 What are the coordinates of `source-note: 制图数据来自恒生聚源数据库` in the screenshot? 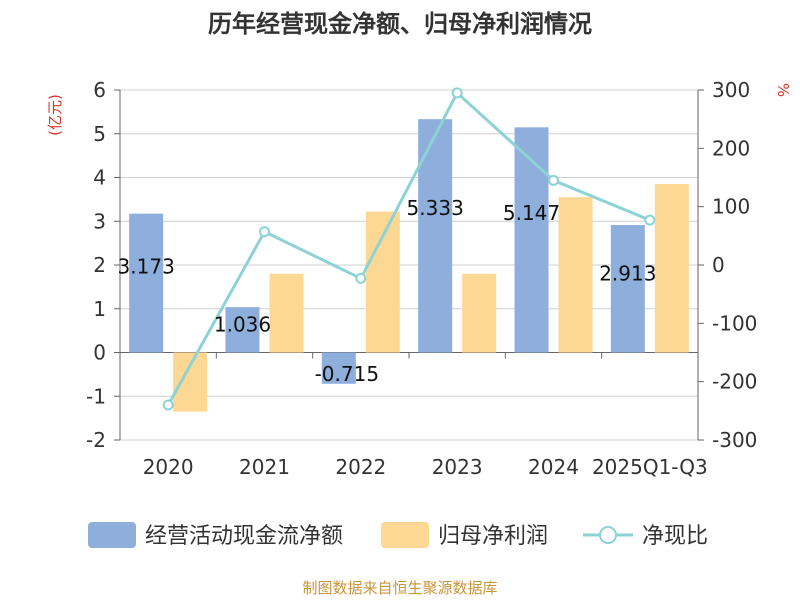 It's located at (399, 588).